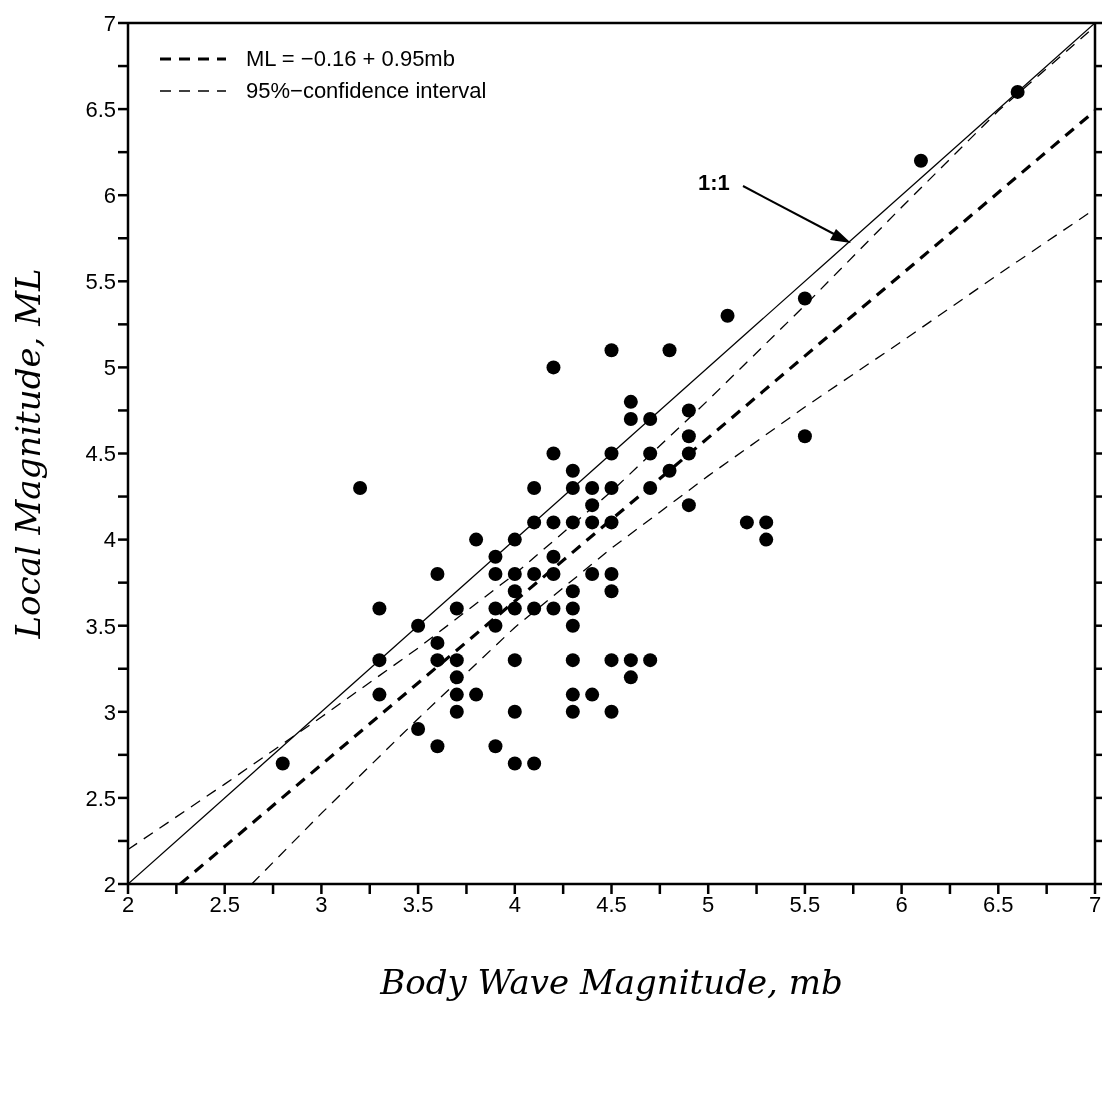 The height and width of the screenshot is (1119, 1110). I want to click on legend-label: 95%−confidence interval, so click(366, 91).